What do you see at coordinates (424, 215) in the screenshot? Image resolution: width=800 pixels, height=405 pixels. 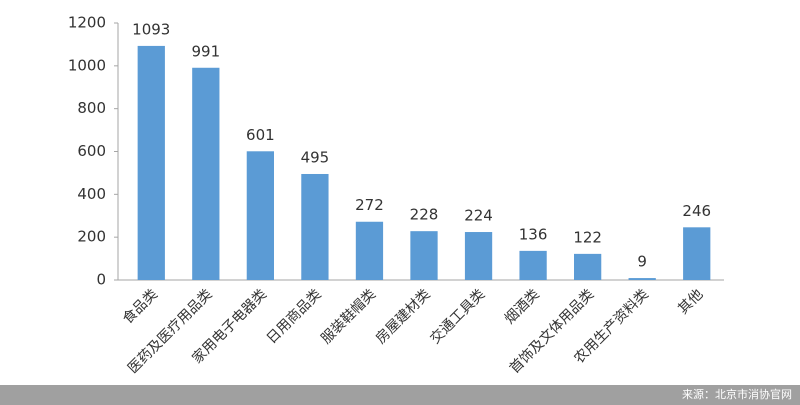 I see `value-label: 228` at bounding box center [424, 215].